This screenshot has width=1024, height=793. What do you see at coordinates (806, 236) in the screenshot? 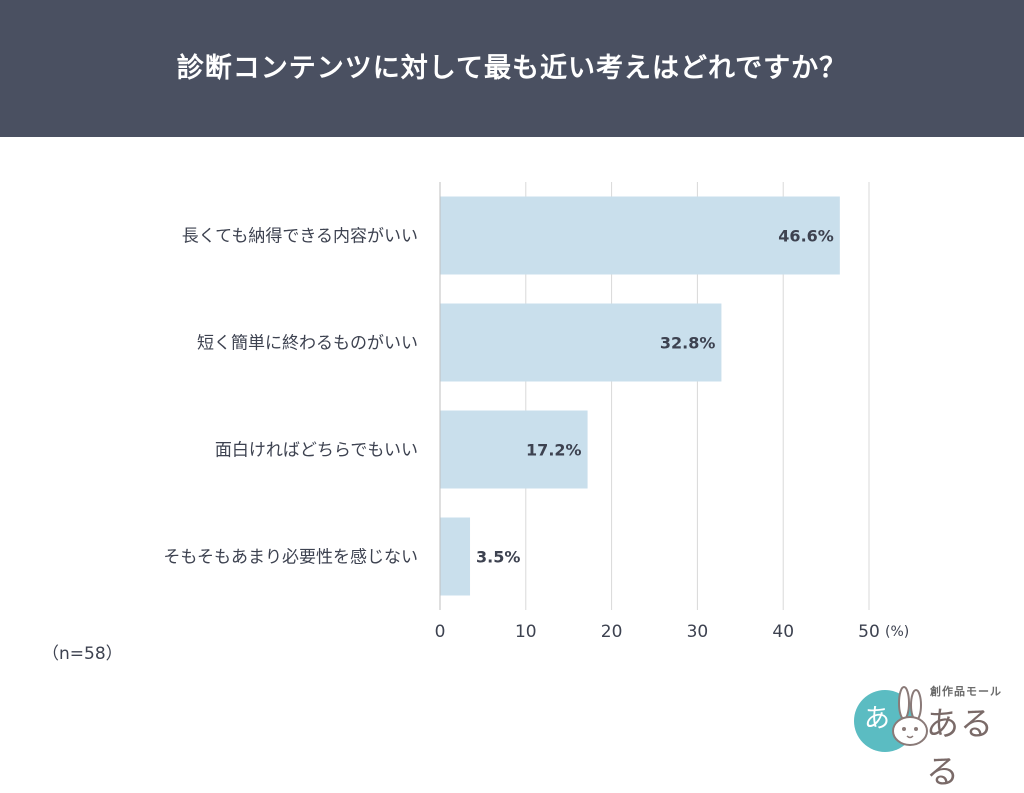
I see `data-label: 46.6%` at bounding box center [806, 236].